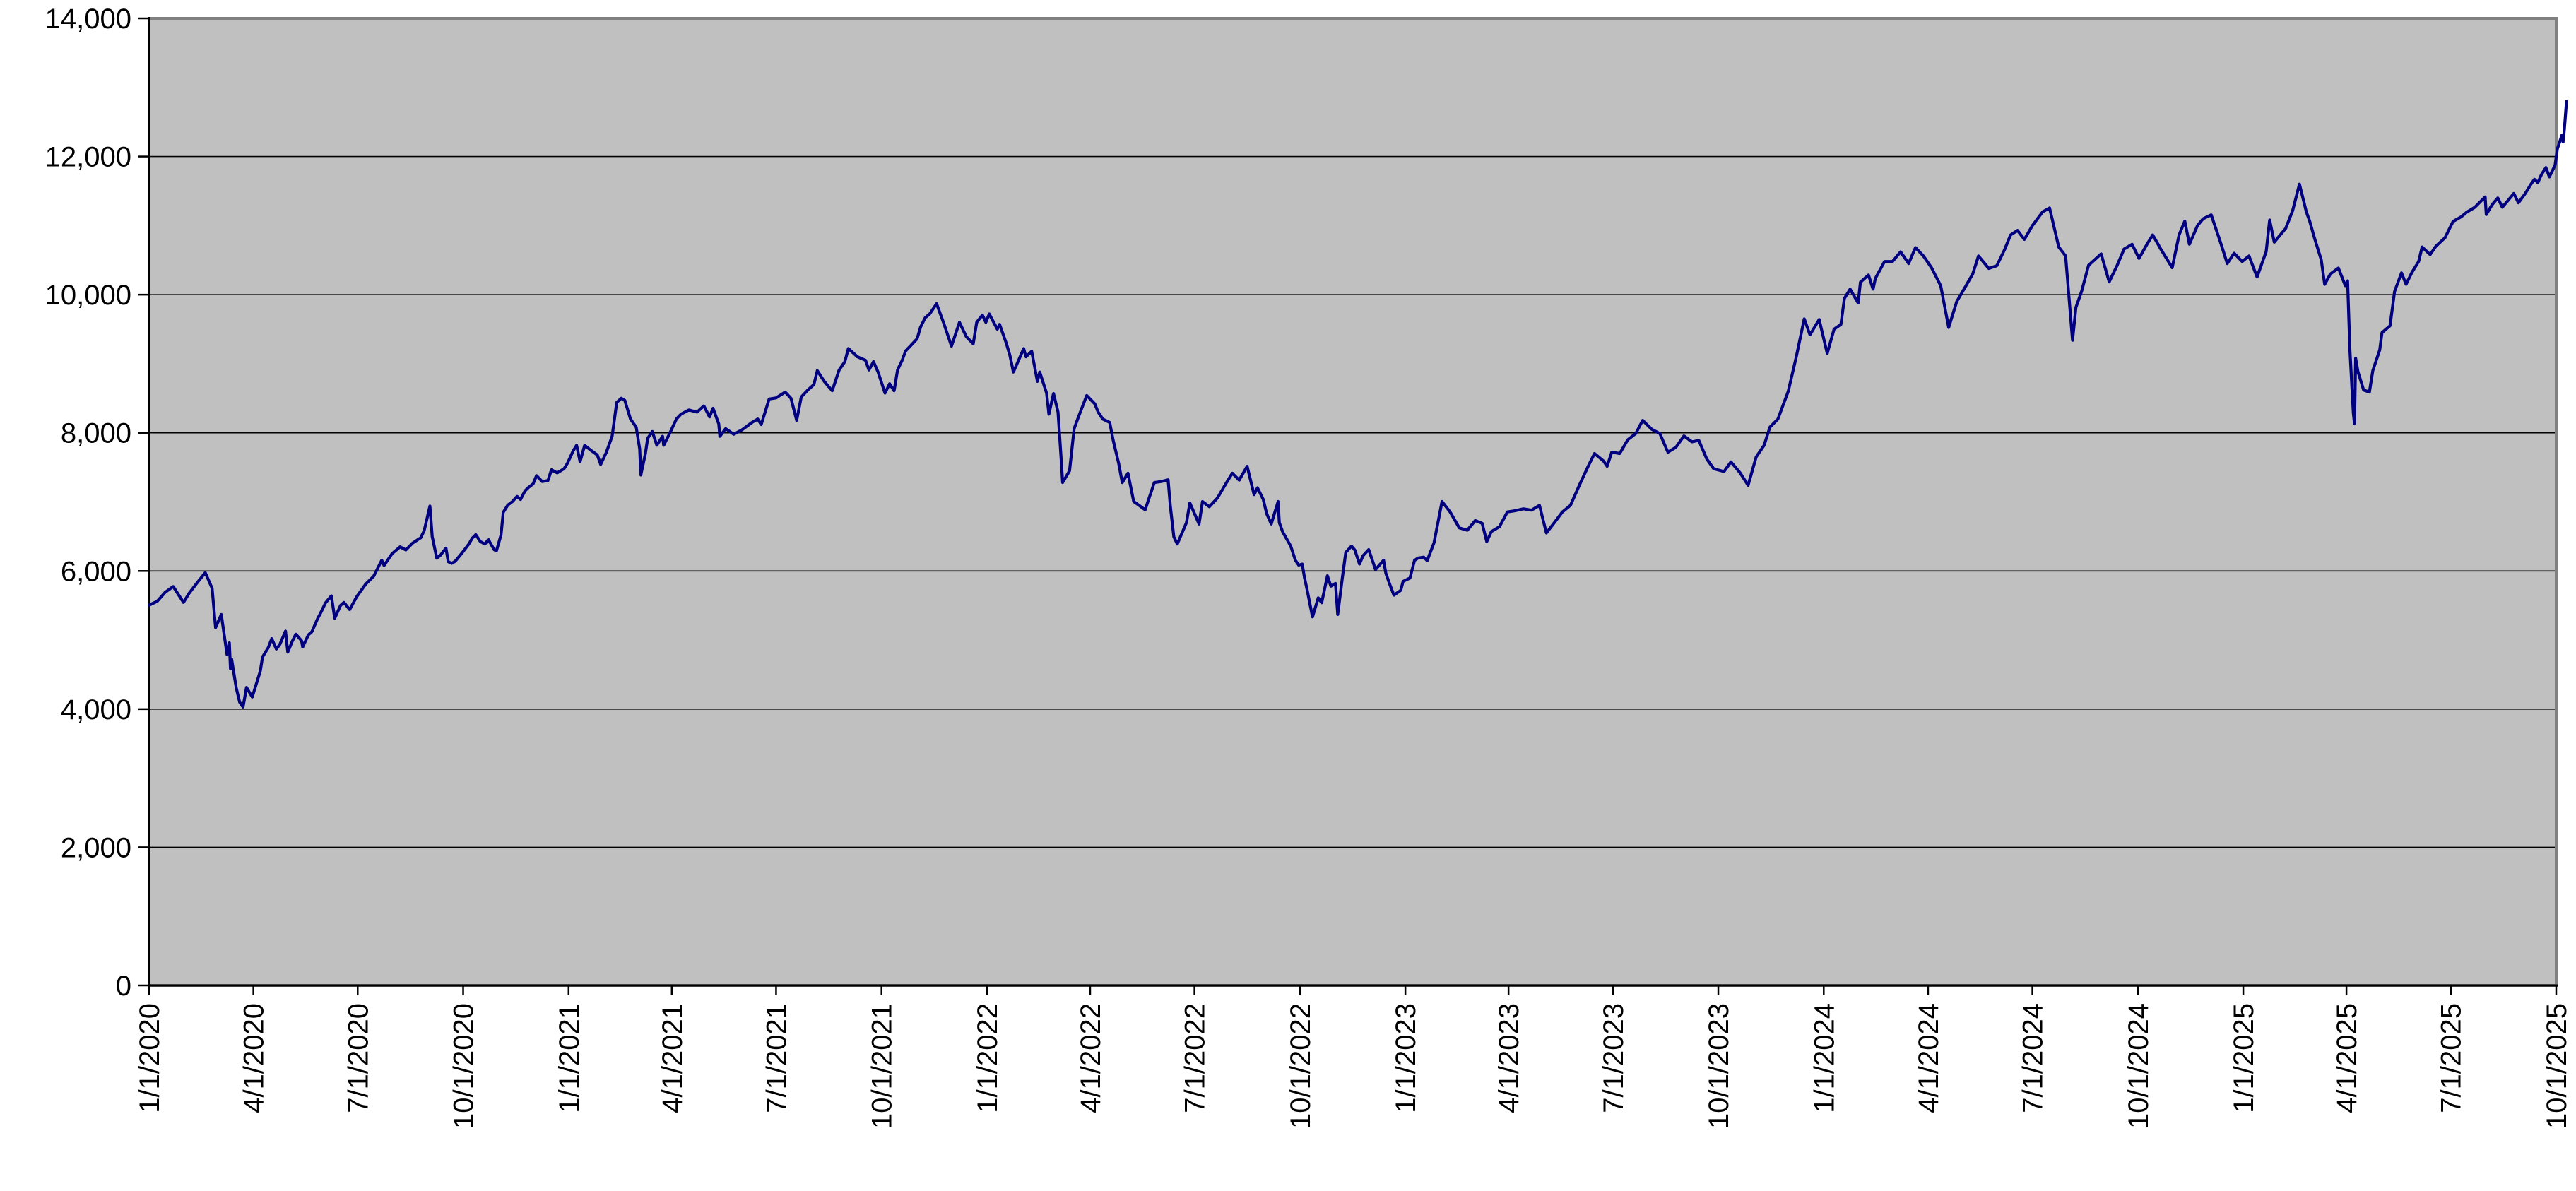 The height and width of the screenshot is (1191, 2576). Describe the element at coordinates (987, 1058) in the screenshot. I see `x-axis-label: 1/1/2022` at that location.